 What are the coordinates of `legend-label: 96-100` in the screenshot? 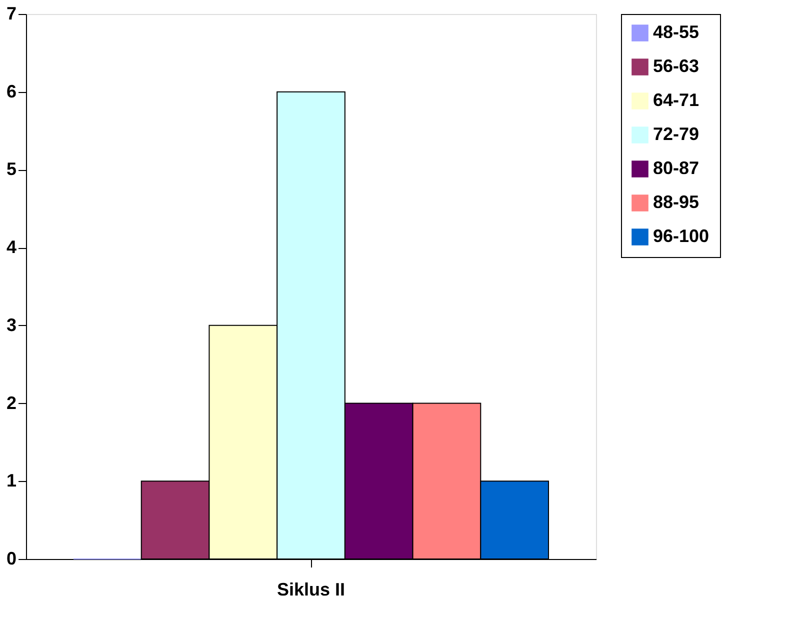 It's located at (681, 236).